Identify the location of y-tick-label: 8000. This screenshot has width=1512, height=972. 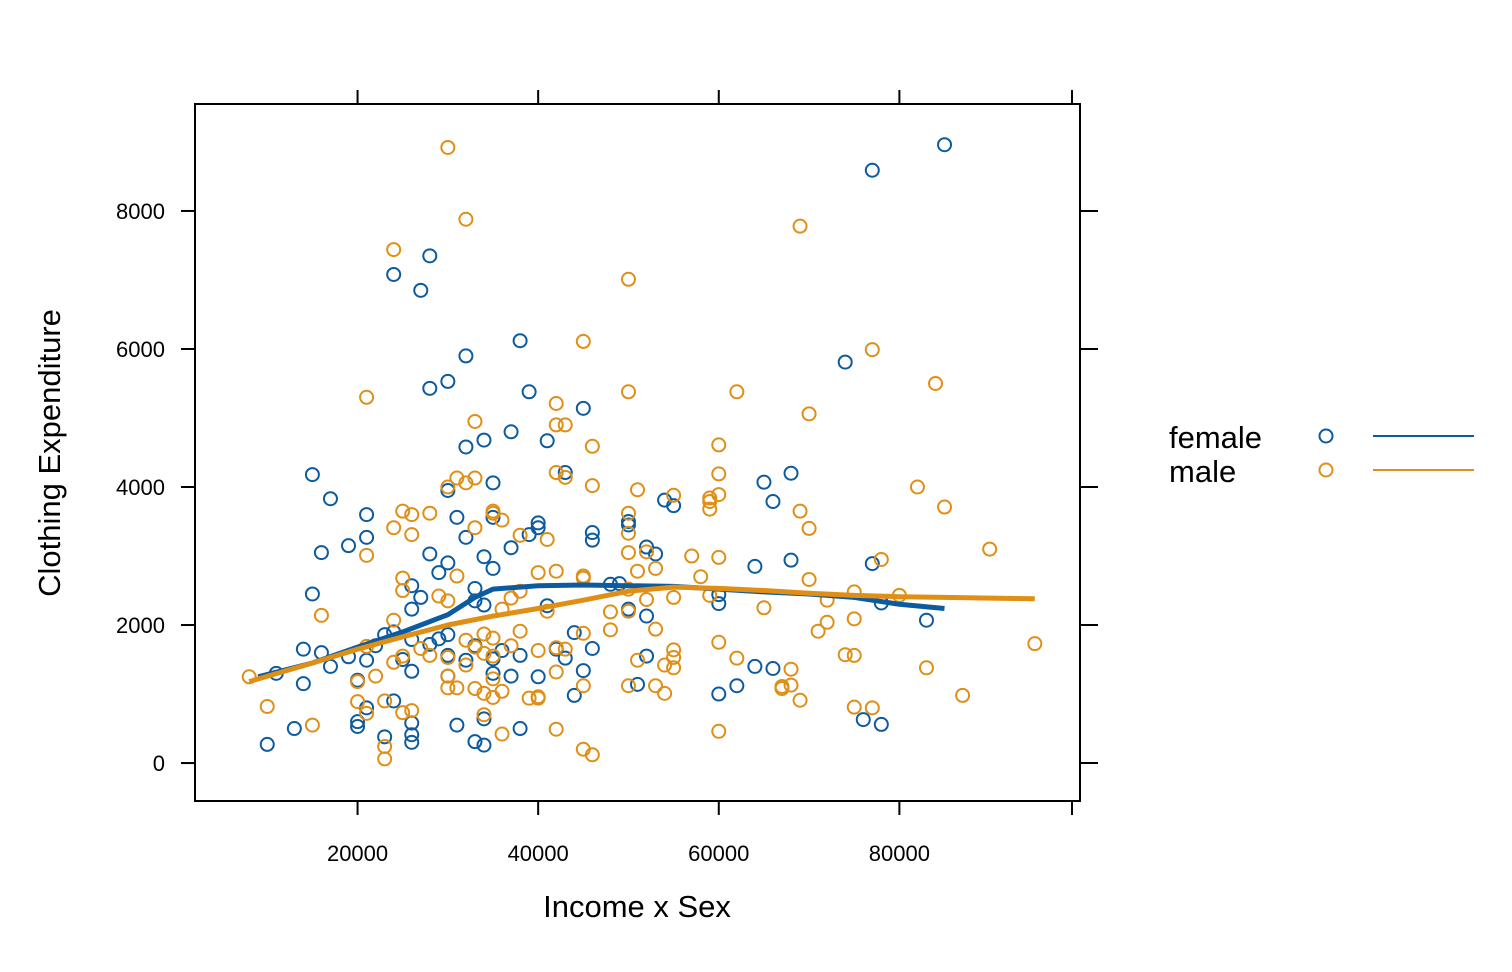
(140, 211).